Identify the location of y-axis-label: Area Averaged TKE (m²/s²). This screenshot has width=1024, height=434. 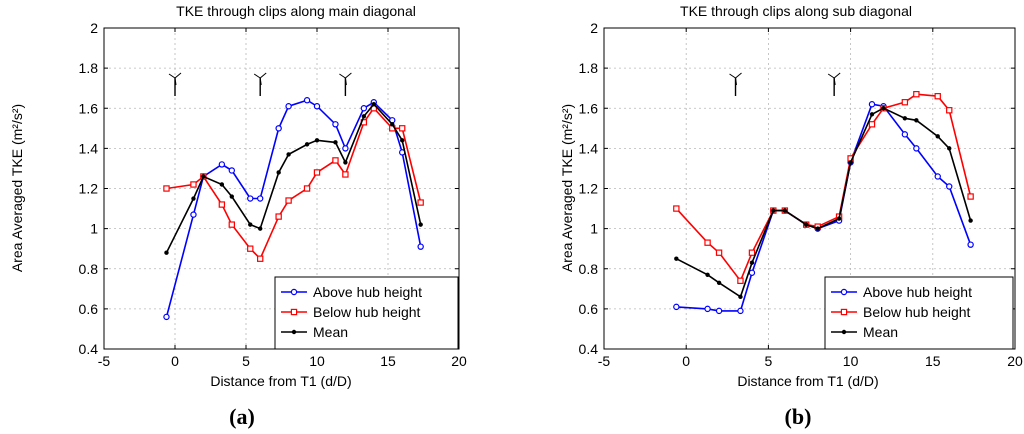
(567, 188).